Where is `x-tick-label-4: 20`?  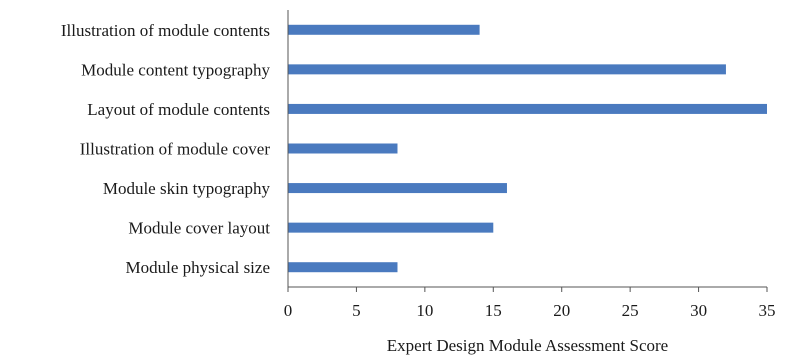
x-tick-label-4: 20 is located at coordinates (561, 310).